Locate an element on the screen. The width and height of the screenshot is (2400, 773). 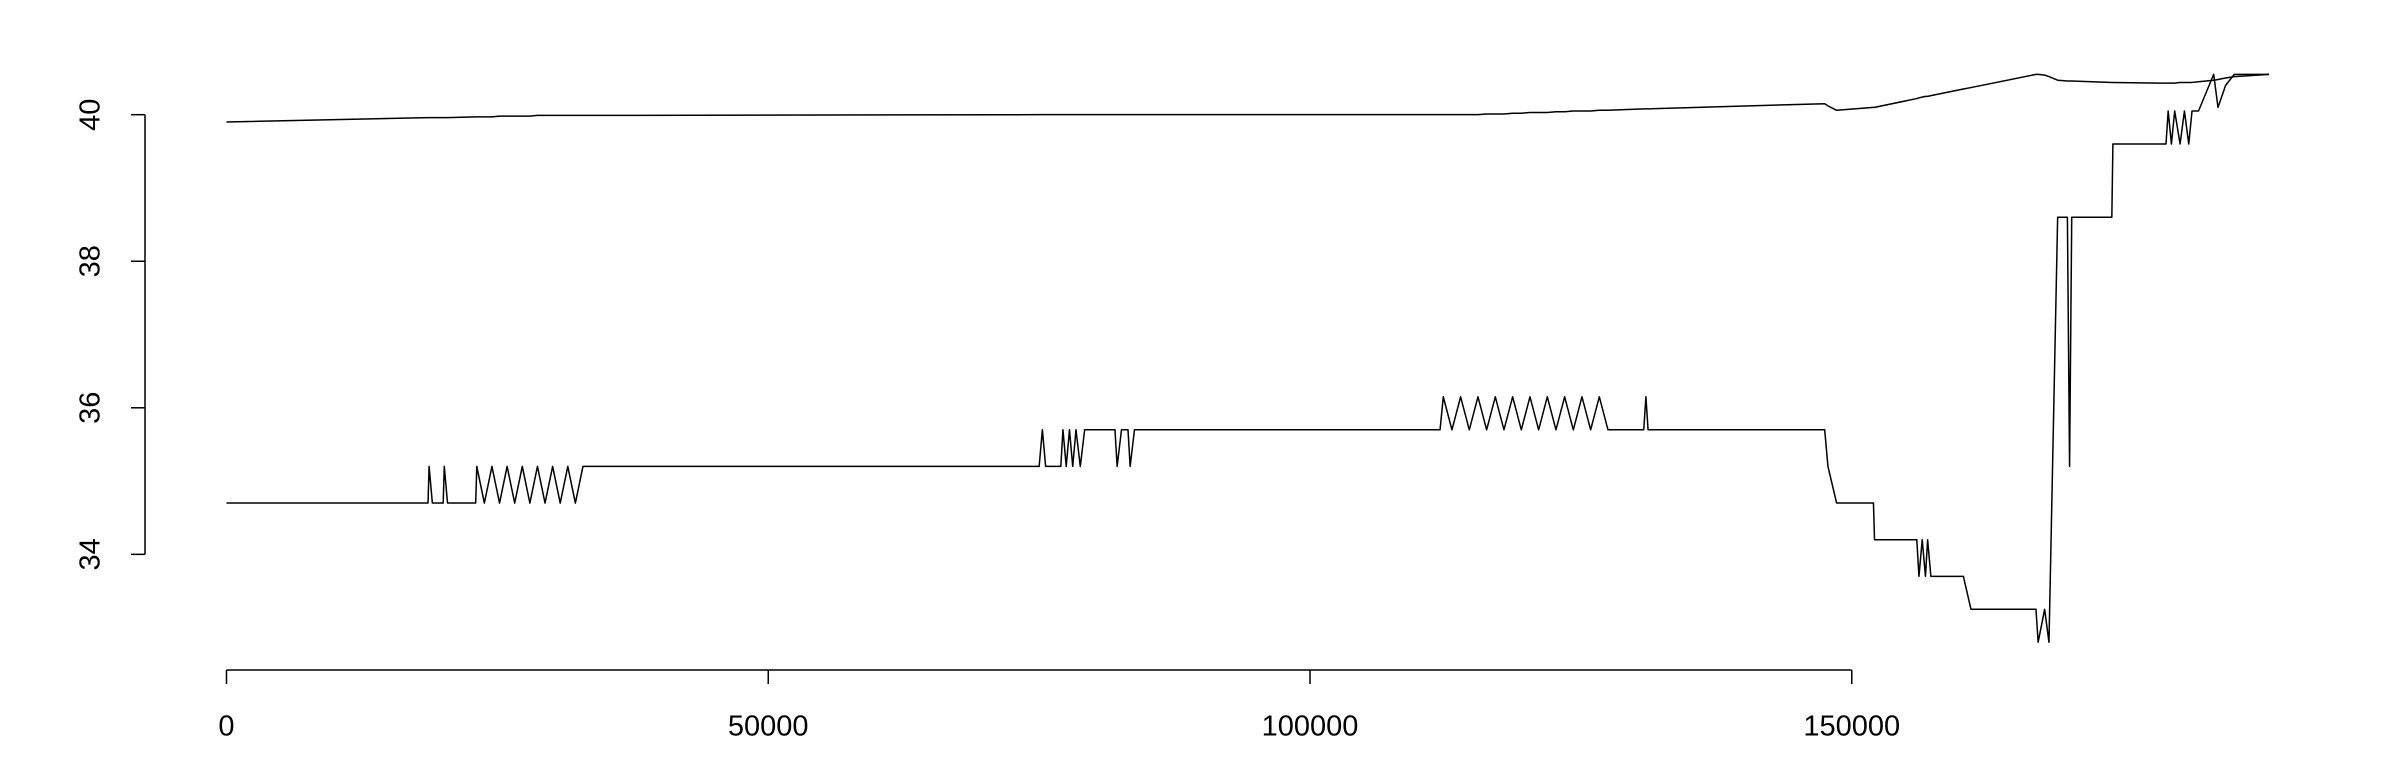
y-tick-label: 40 is located at coordinates (91, 115).